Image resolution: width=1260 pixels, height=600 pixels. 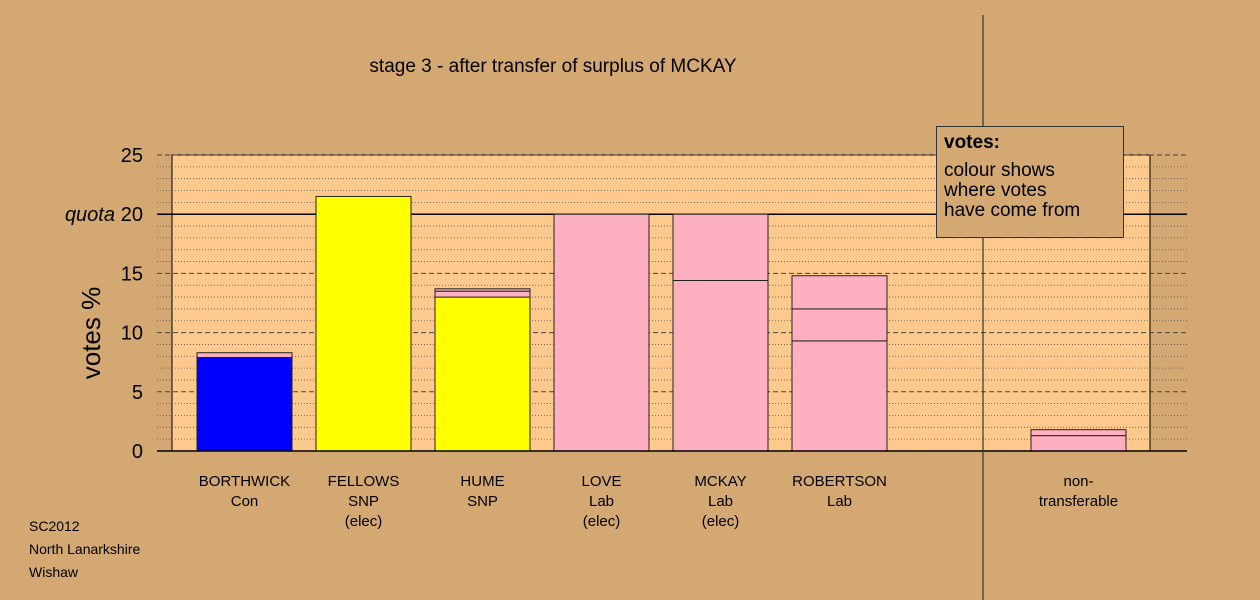 What do you see at coordinates (1078, 501) in the screenshot?
I see `category-label: transferable` at bounding box center [1078, 501].